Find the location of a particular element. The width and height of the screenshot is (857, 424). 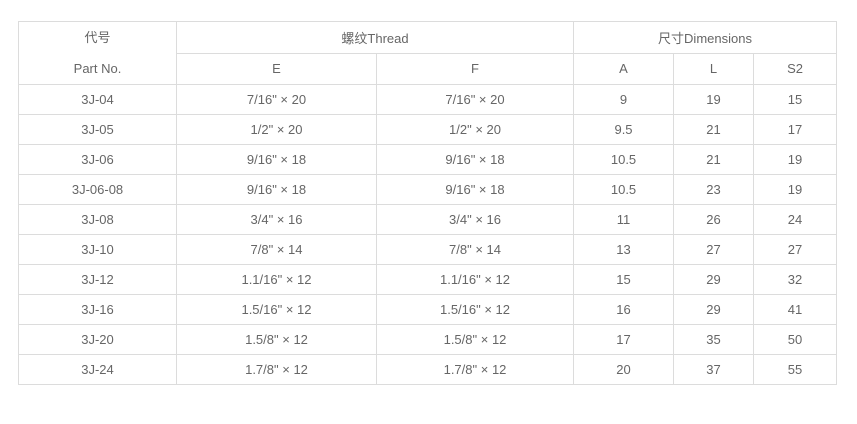

cell-dim-s2: 27 is located at coordinates (795, 249).